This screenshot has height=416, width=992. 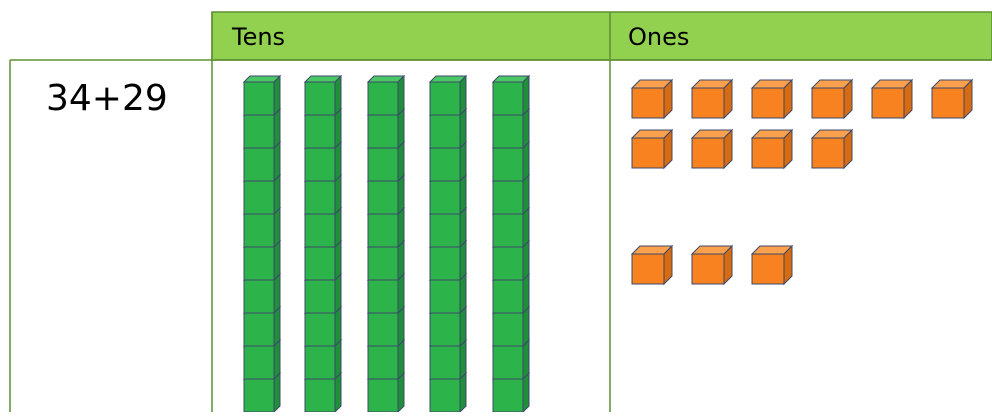 I want to click on header-ones: Ones, so click(x=658, y=37).